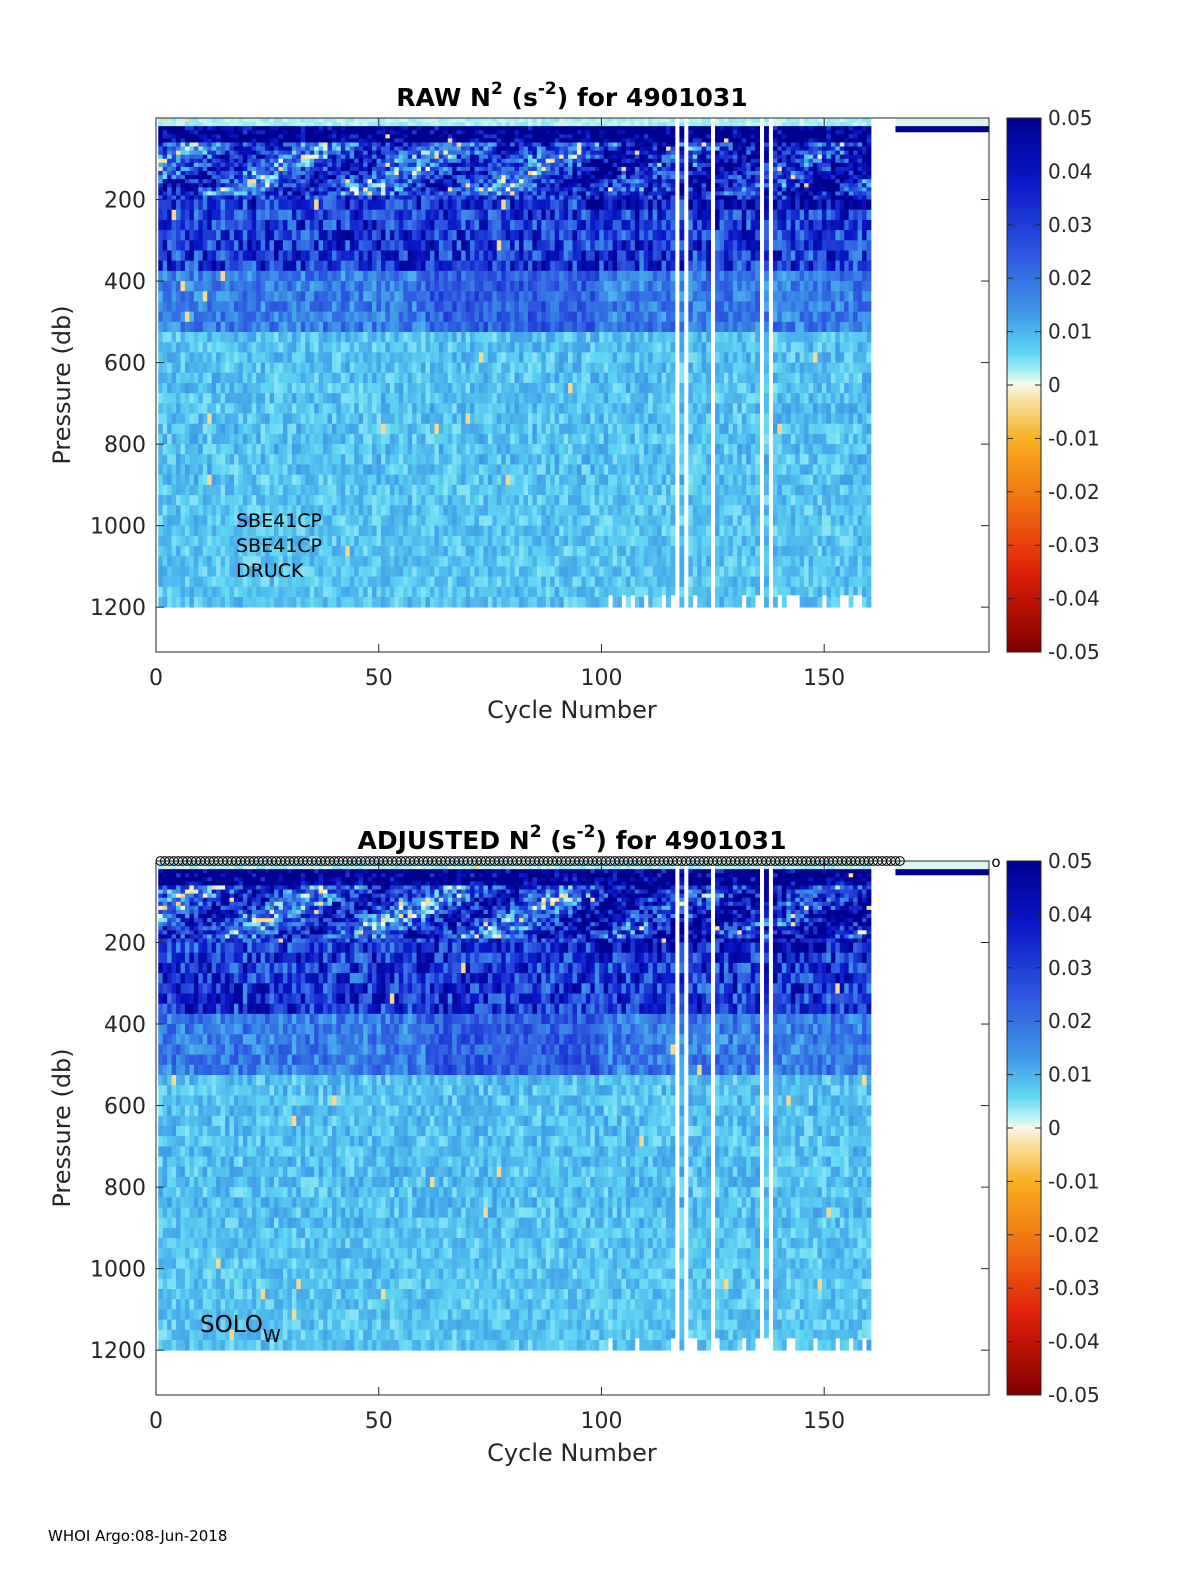  What do you see at coordinates (995, 862) in the screenshot?
I see `qc-marker-last: o` at bounding box center [995, 862].